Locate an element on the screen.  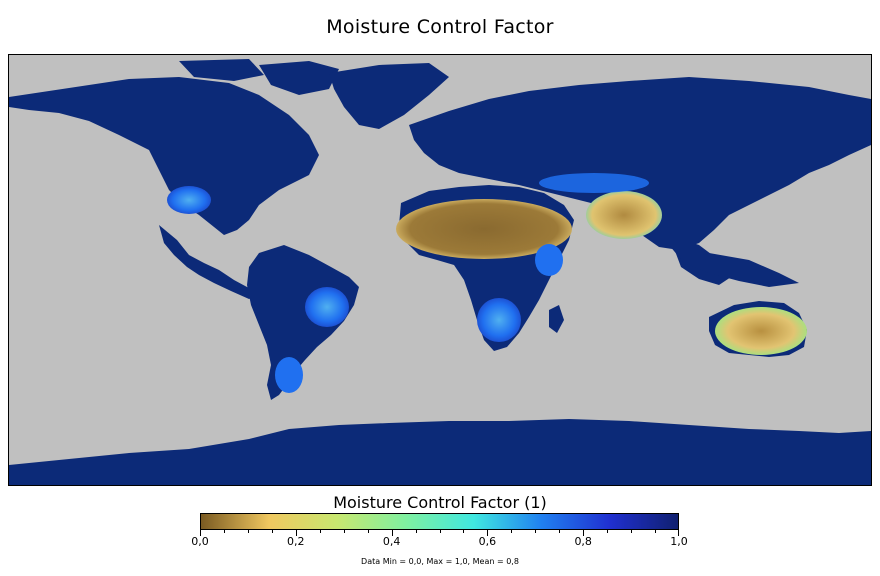
colorbar-tick-label: 0,8 is located at coordinates (583, 541).